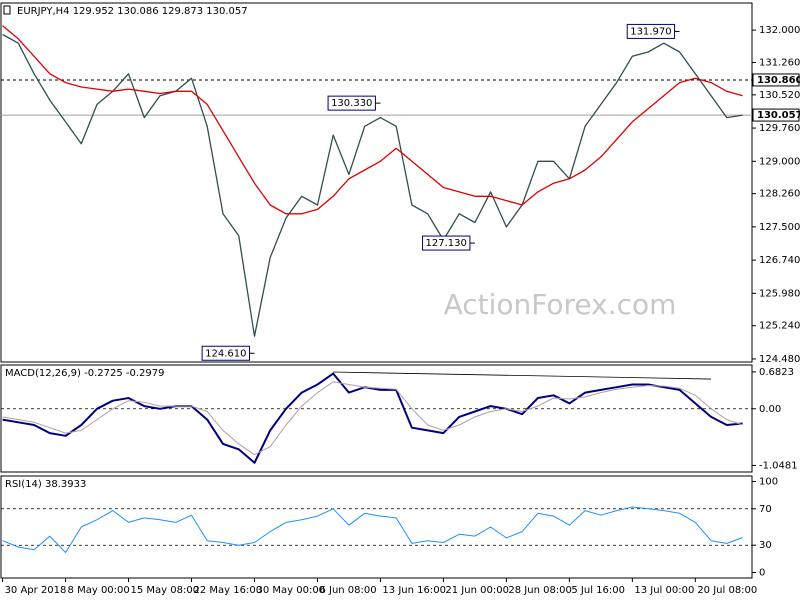  What do you see at coordinates (779, 260) in the screenshot?
I see `y-tick-label: 126.740` at bounding box center [779, 260].